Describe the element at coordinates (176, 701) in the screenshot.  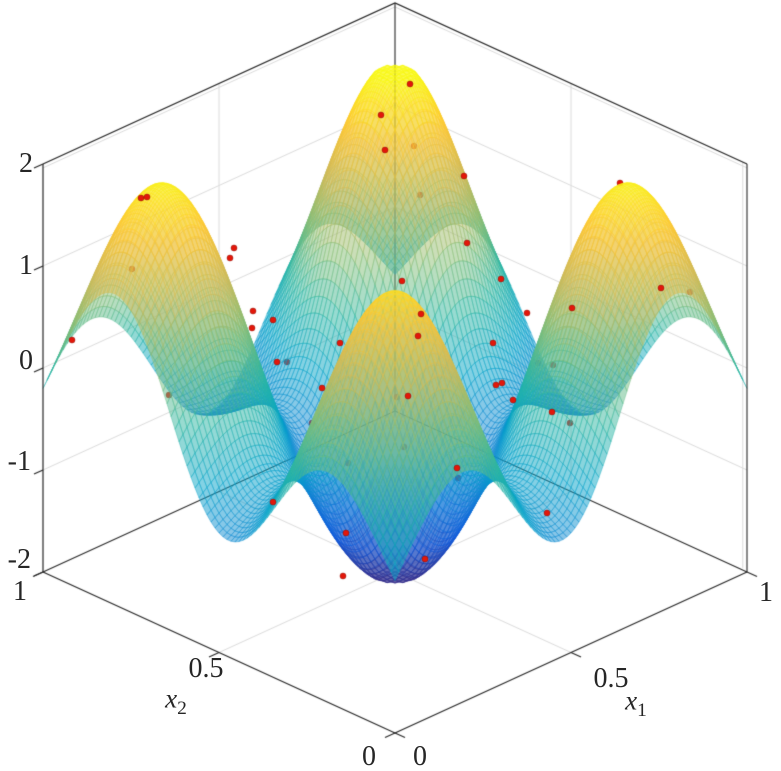
I see `x2-axis-label: x2` at that location.